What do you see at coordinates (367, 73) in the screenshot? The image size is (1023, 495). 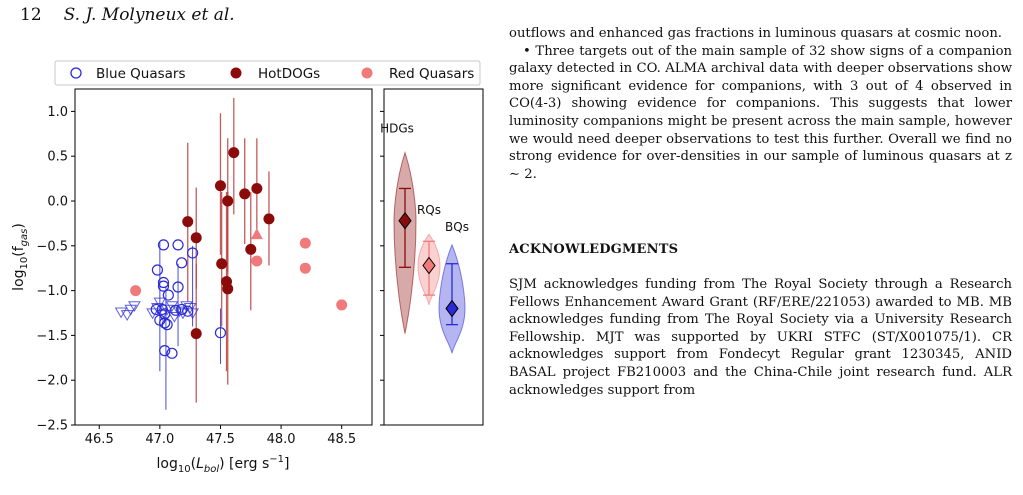 I see `legend-marker-red-quasars` at bounding box center [367, 73].